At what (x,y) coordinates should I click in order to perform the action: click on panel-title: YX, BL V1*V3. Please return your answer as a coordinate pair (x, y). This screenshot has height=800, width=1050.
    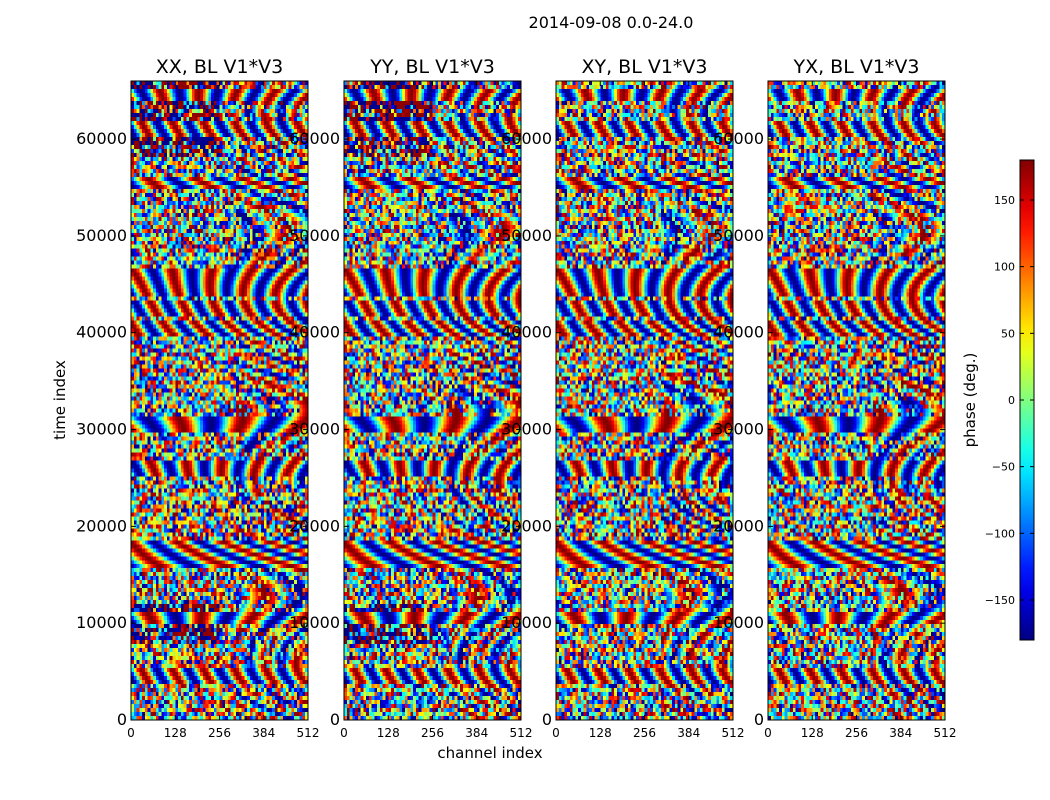
    Looking at the image, I should click on (855, 67).